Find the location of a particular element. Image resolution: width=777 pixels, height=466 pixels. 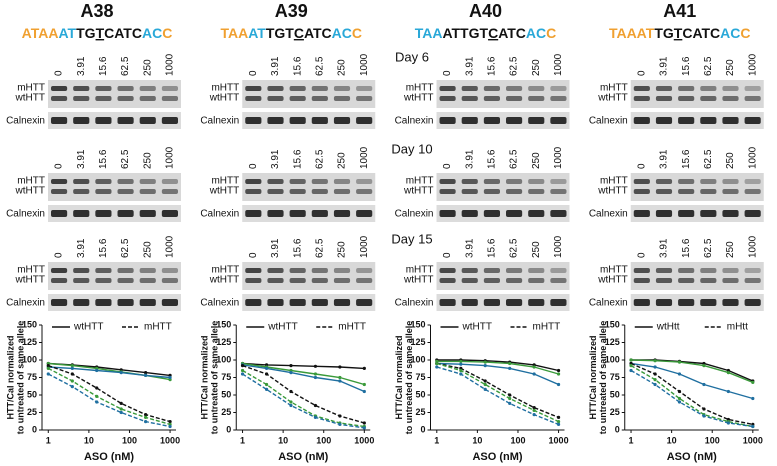

panel-title: A41 is located at coordinates (679, 11).